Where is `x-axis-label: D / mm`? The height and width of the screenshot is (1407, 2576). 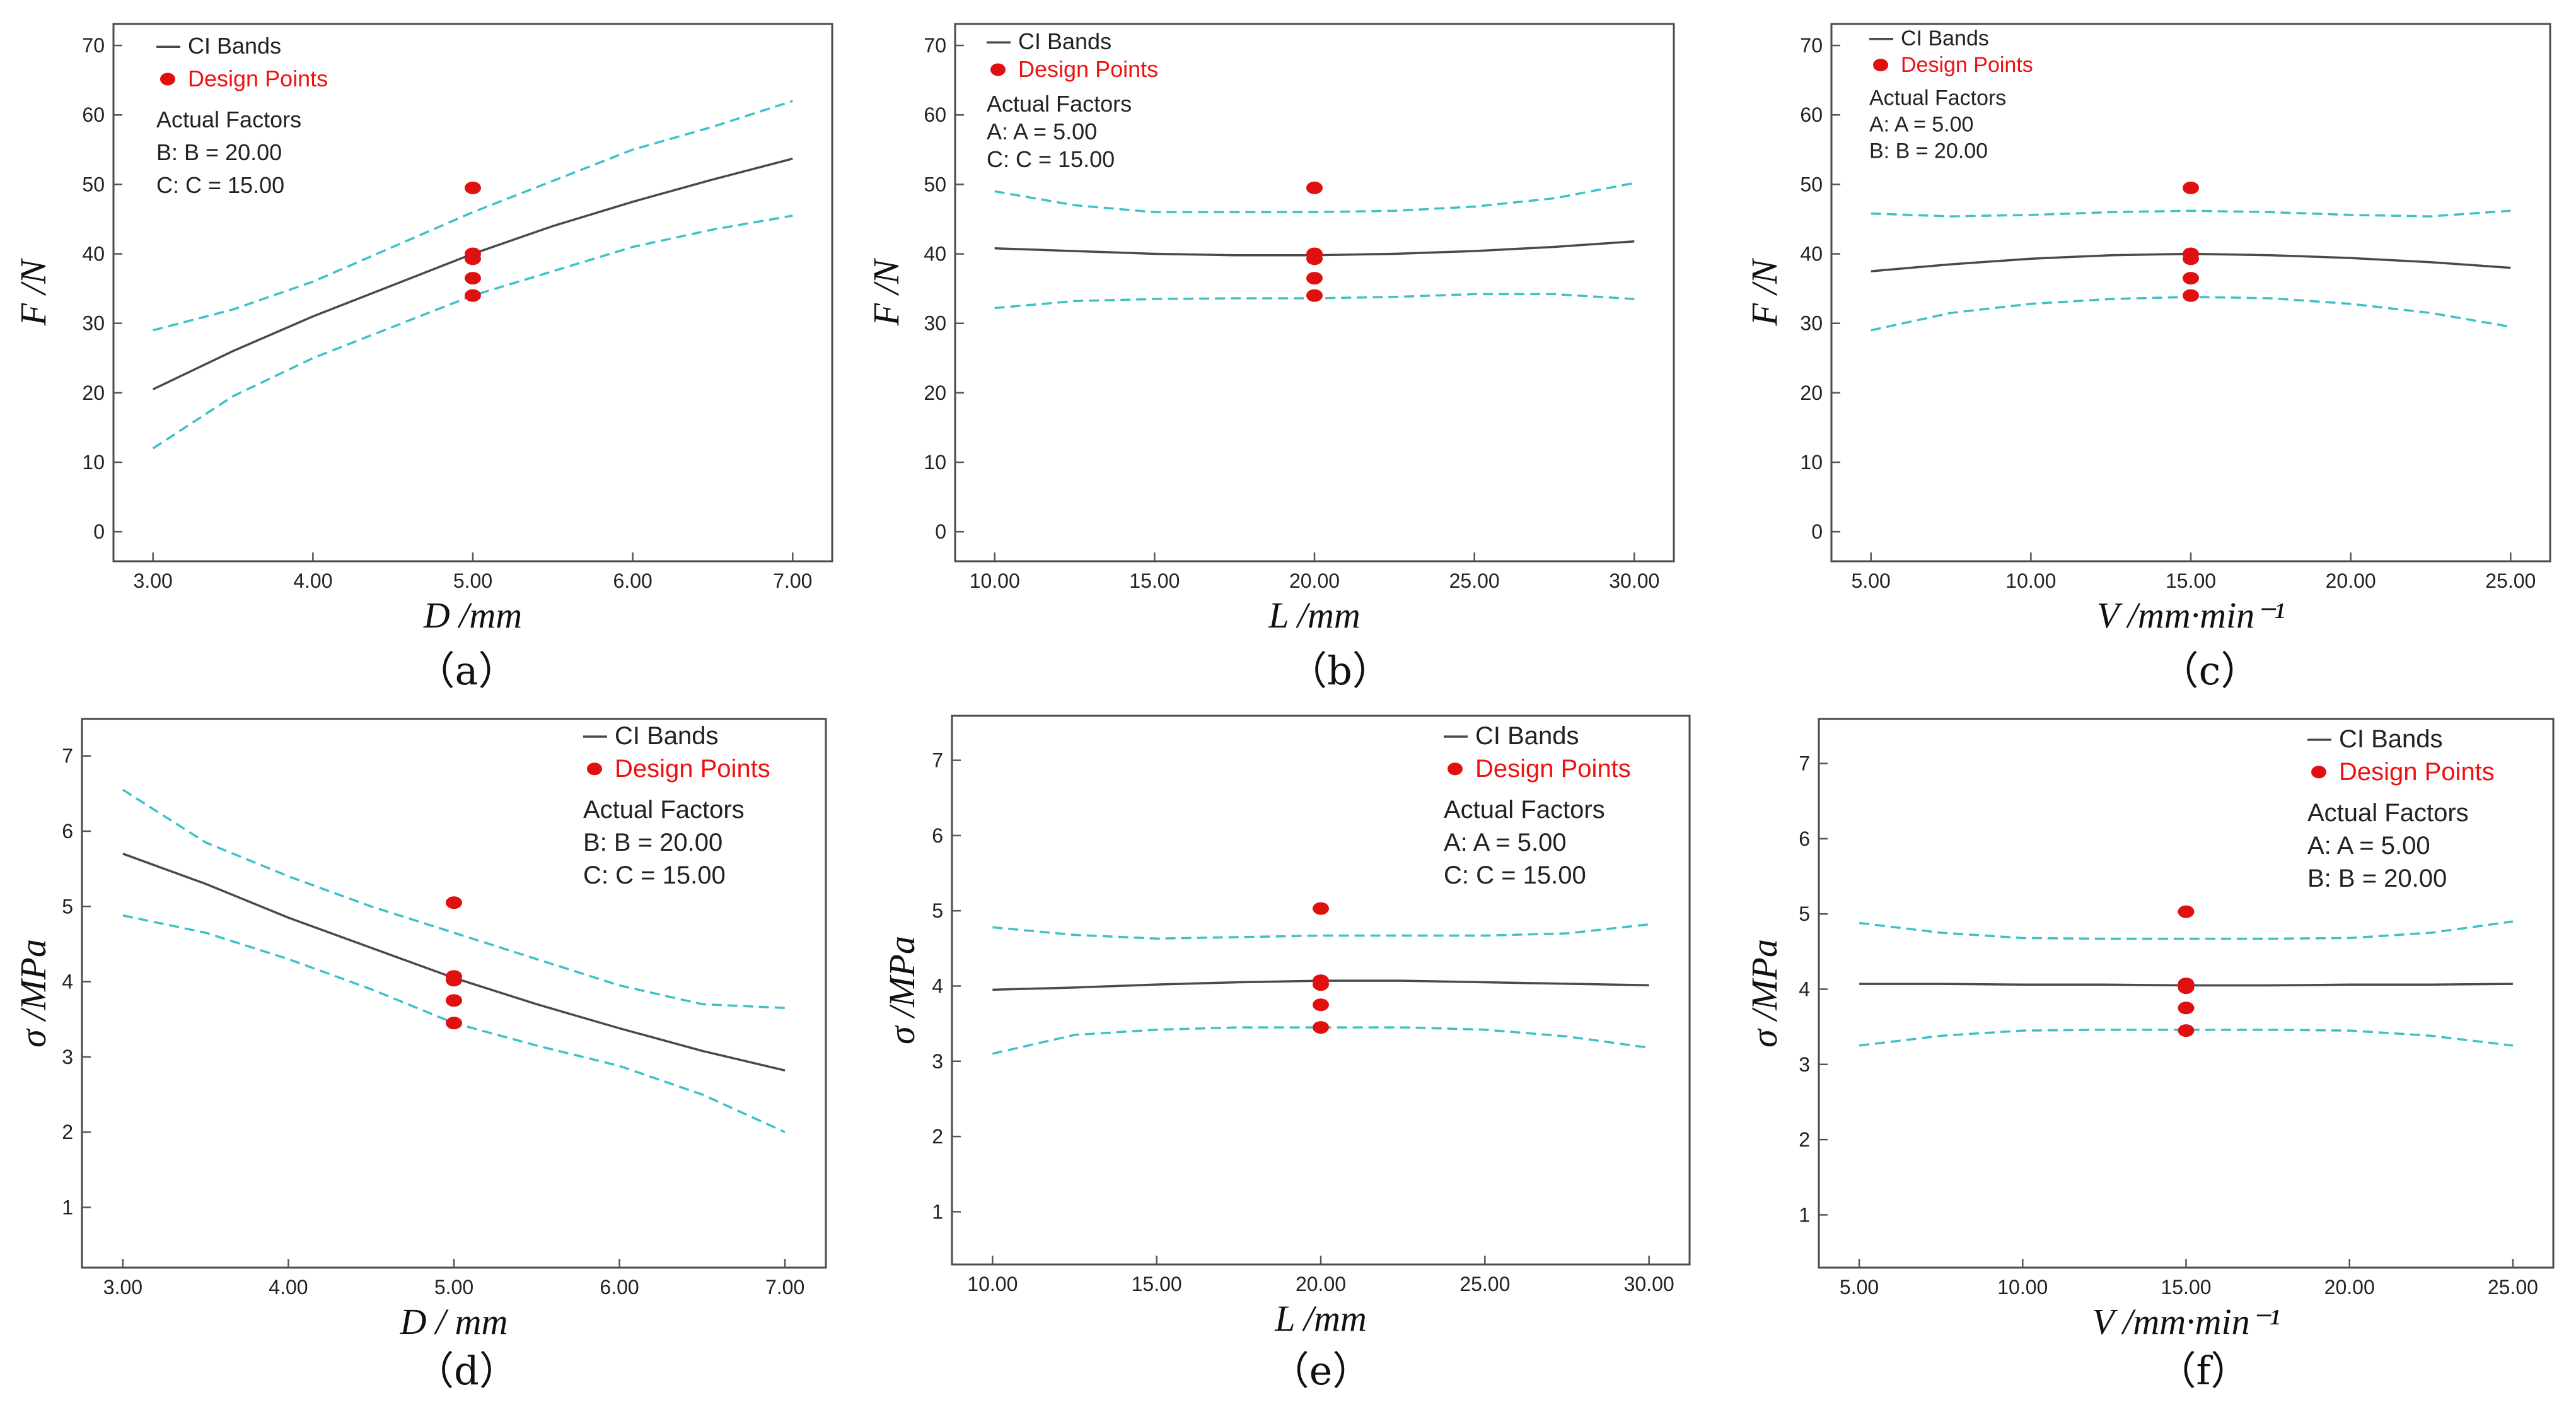
x-axis-label: D / mm is located at coordinates (454, 1321).